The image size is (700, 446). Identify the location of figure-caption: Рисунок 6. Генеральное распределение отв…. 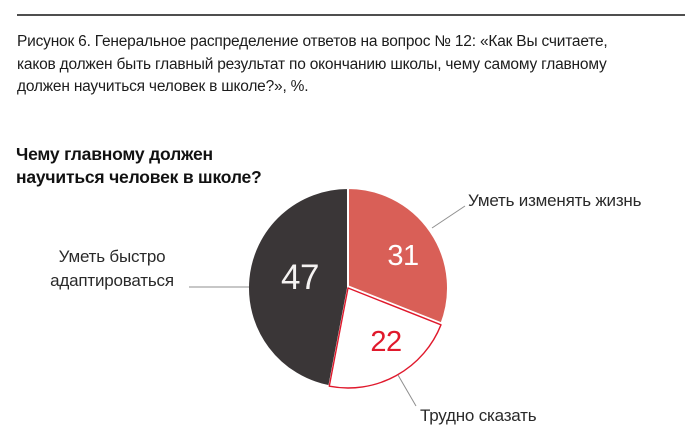
(347, 65).